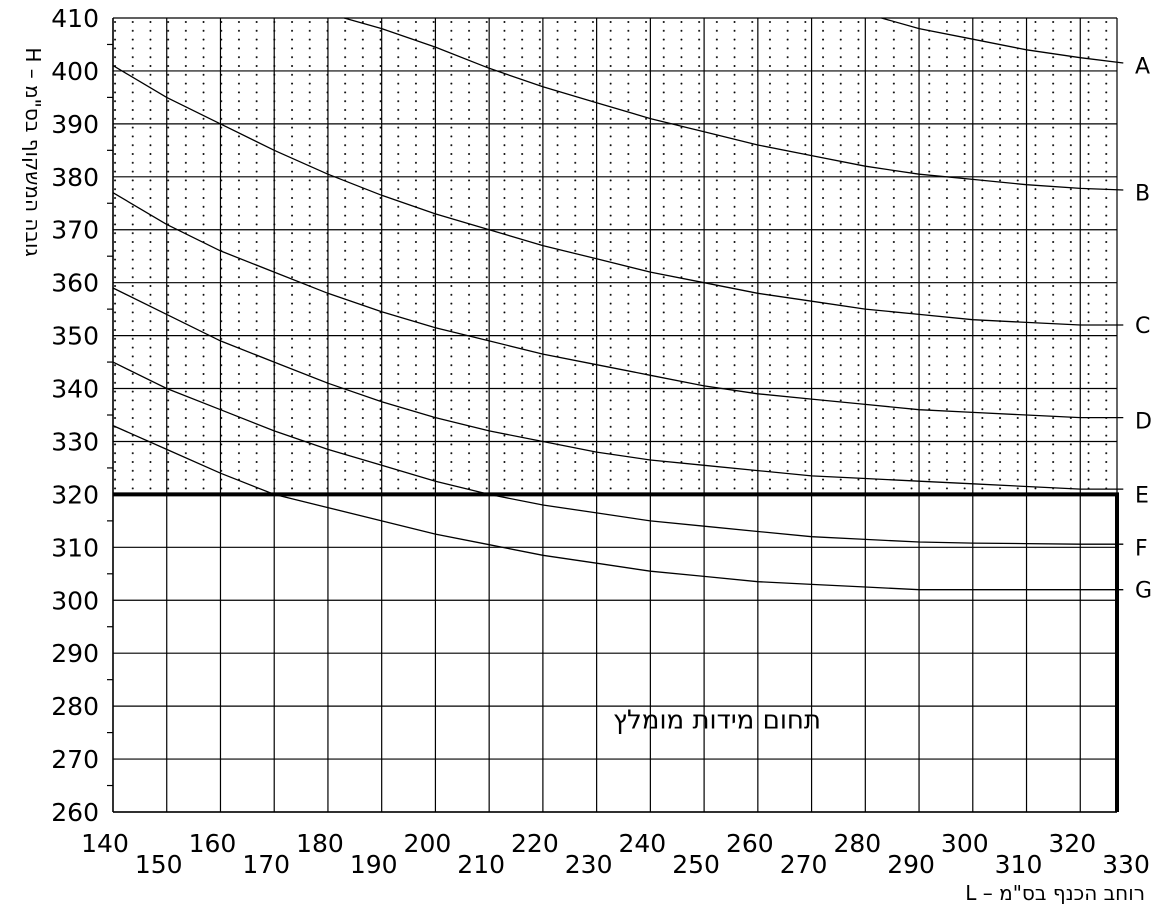 Image resolution: width=1154 pixels, height=910 pixels. What do you see at coordinates (75, 18) in the screenshot?
I see `y-tick-label: 410` at bounding box center [75, 18].